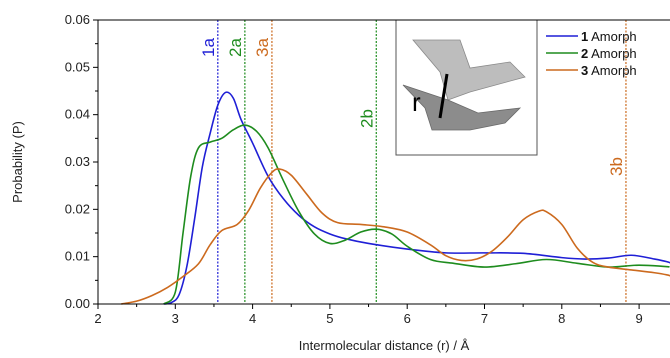 The height and width of the screenshot is (358, 670). I want to click on x-ticks: 2 3 4 5 6 7 8 9, so click(368, 315).